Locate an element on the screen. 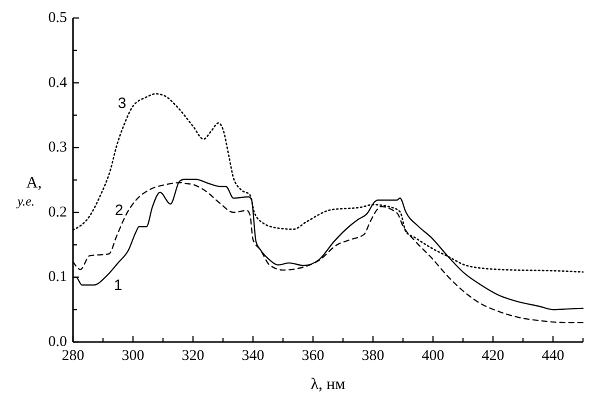 The width and height of the screenshot is (600, 408). y-tick-label: 0.4 is located at coordinates (58, 82).